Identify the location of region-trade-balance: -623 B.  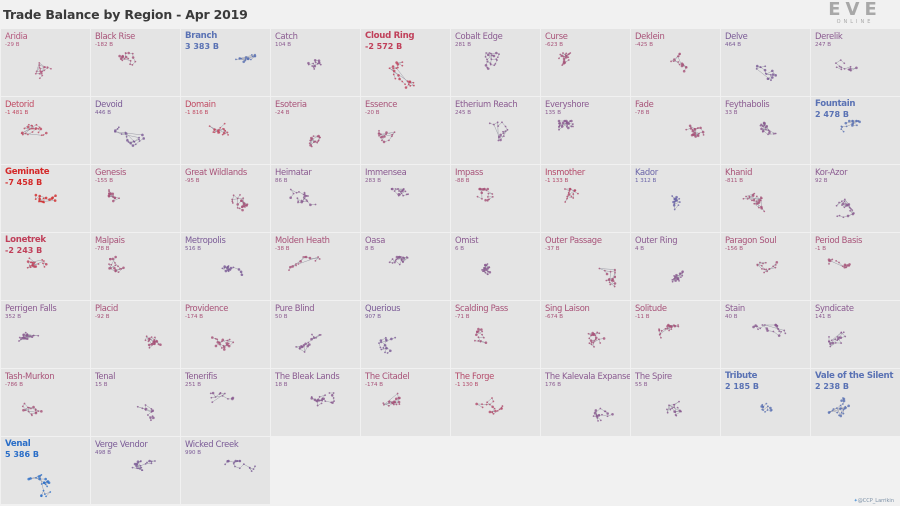
(554, 45).